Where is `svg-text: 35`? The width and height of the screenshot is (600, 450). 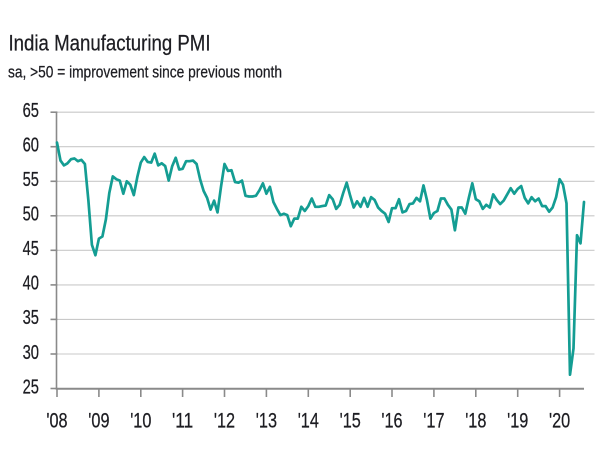 svg-text: 35 is located at coordinates (31, 317).